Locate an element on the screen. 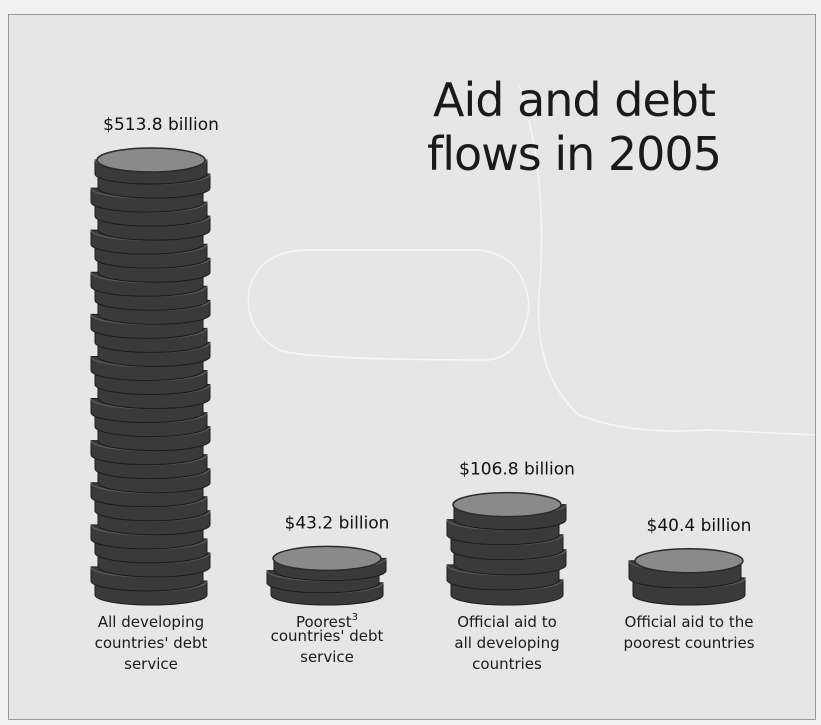 This screenshot has height=725, width=821. category-label-4: Official aid to the poorest countries is located at coordinates (688, 632).